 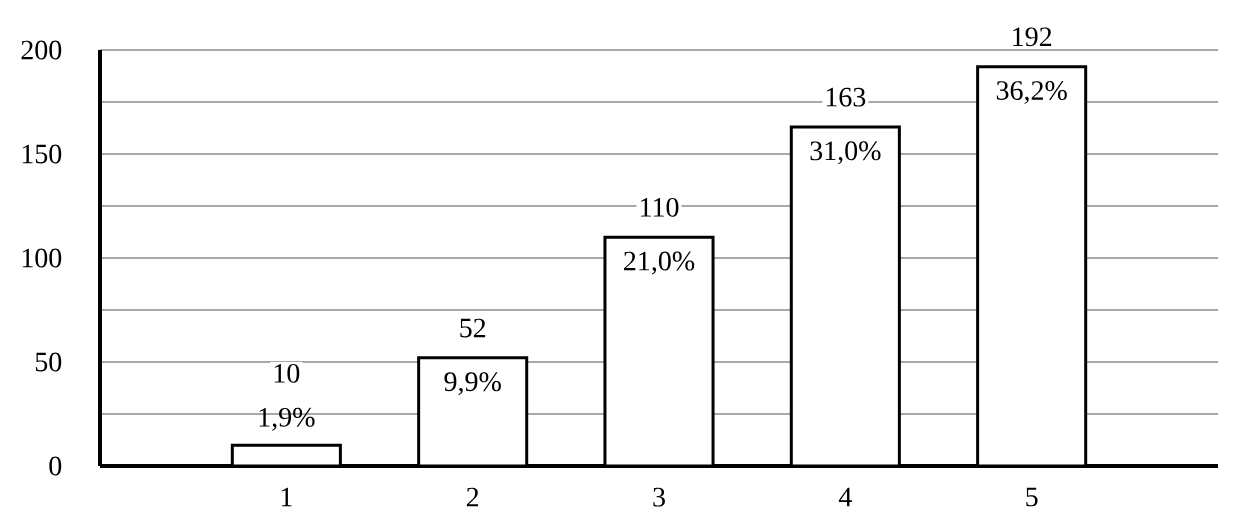 What do you see at coordinates (42, 154) in the screenshot?
I see `y-tick-label: 150` at bounding box center [42, 154].